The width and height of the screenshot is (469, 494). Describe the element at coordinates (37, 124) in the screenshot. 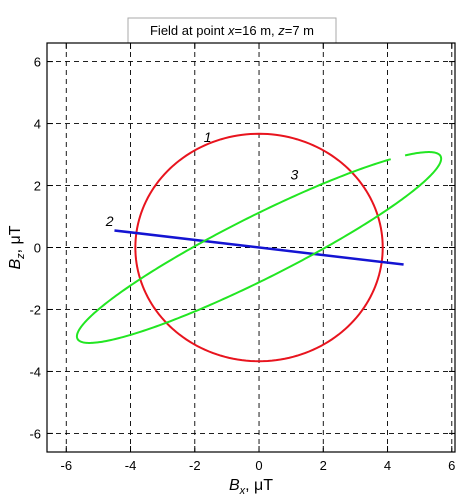

I see `y-tick-label: 4` at that location.